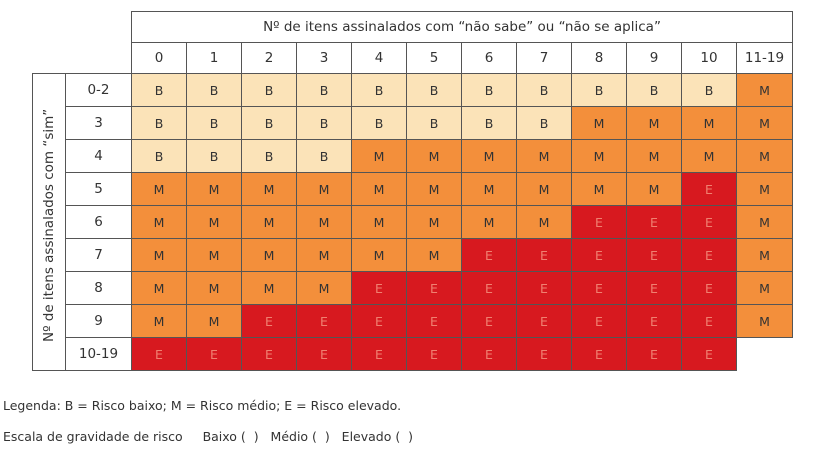 The height and width of the screenshot is (455, 821). Describe the element at coordinates (98, 288) in the screenshot. I see `row-header: 8` at that location.